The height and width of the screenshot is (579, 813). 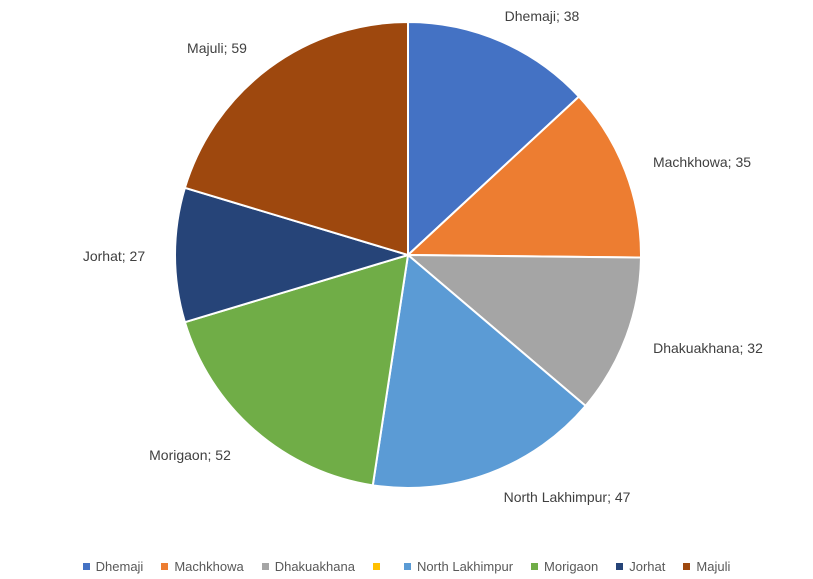 What do you see at coordinates (217, 48) in the screenshot?
I see `data-label-majuli: Majuli; 59` at bounding box center [217, 48].